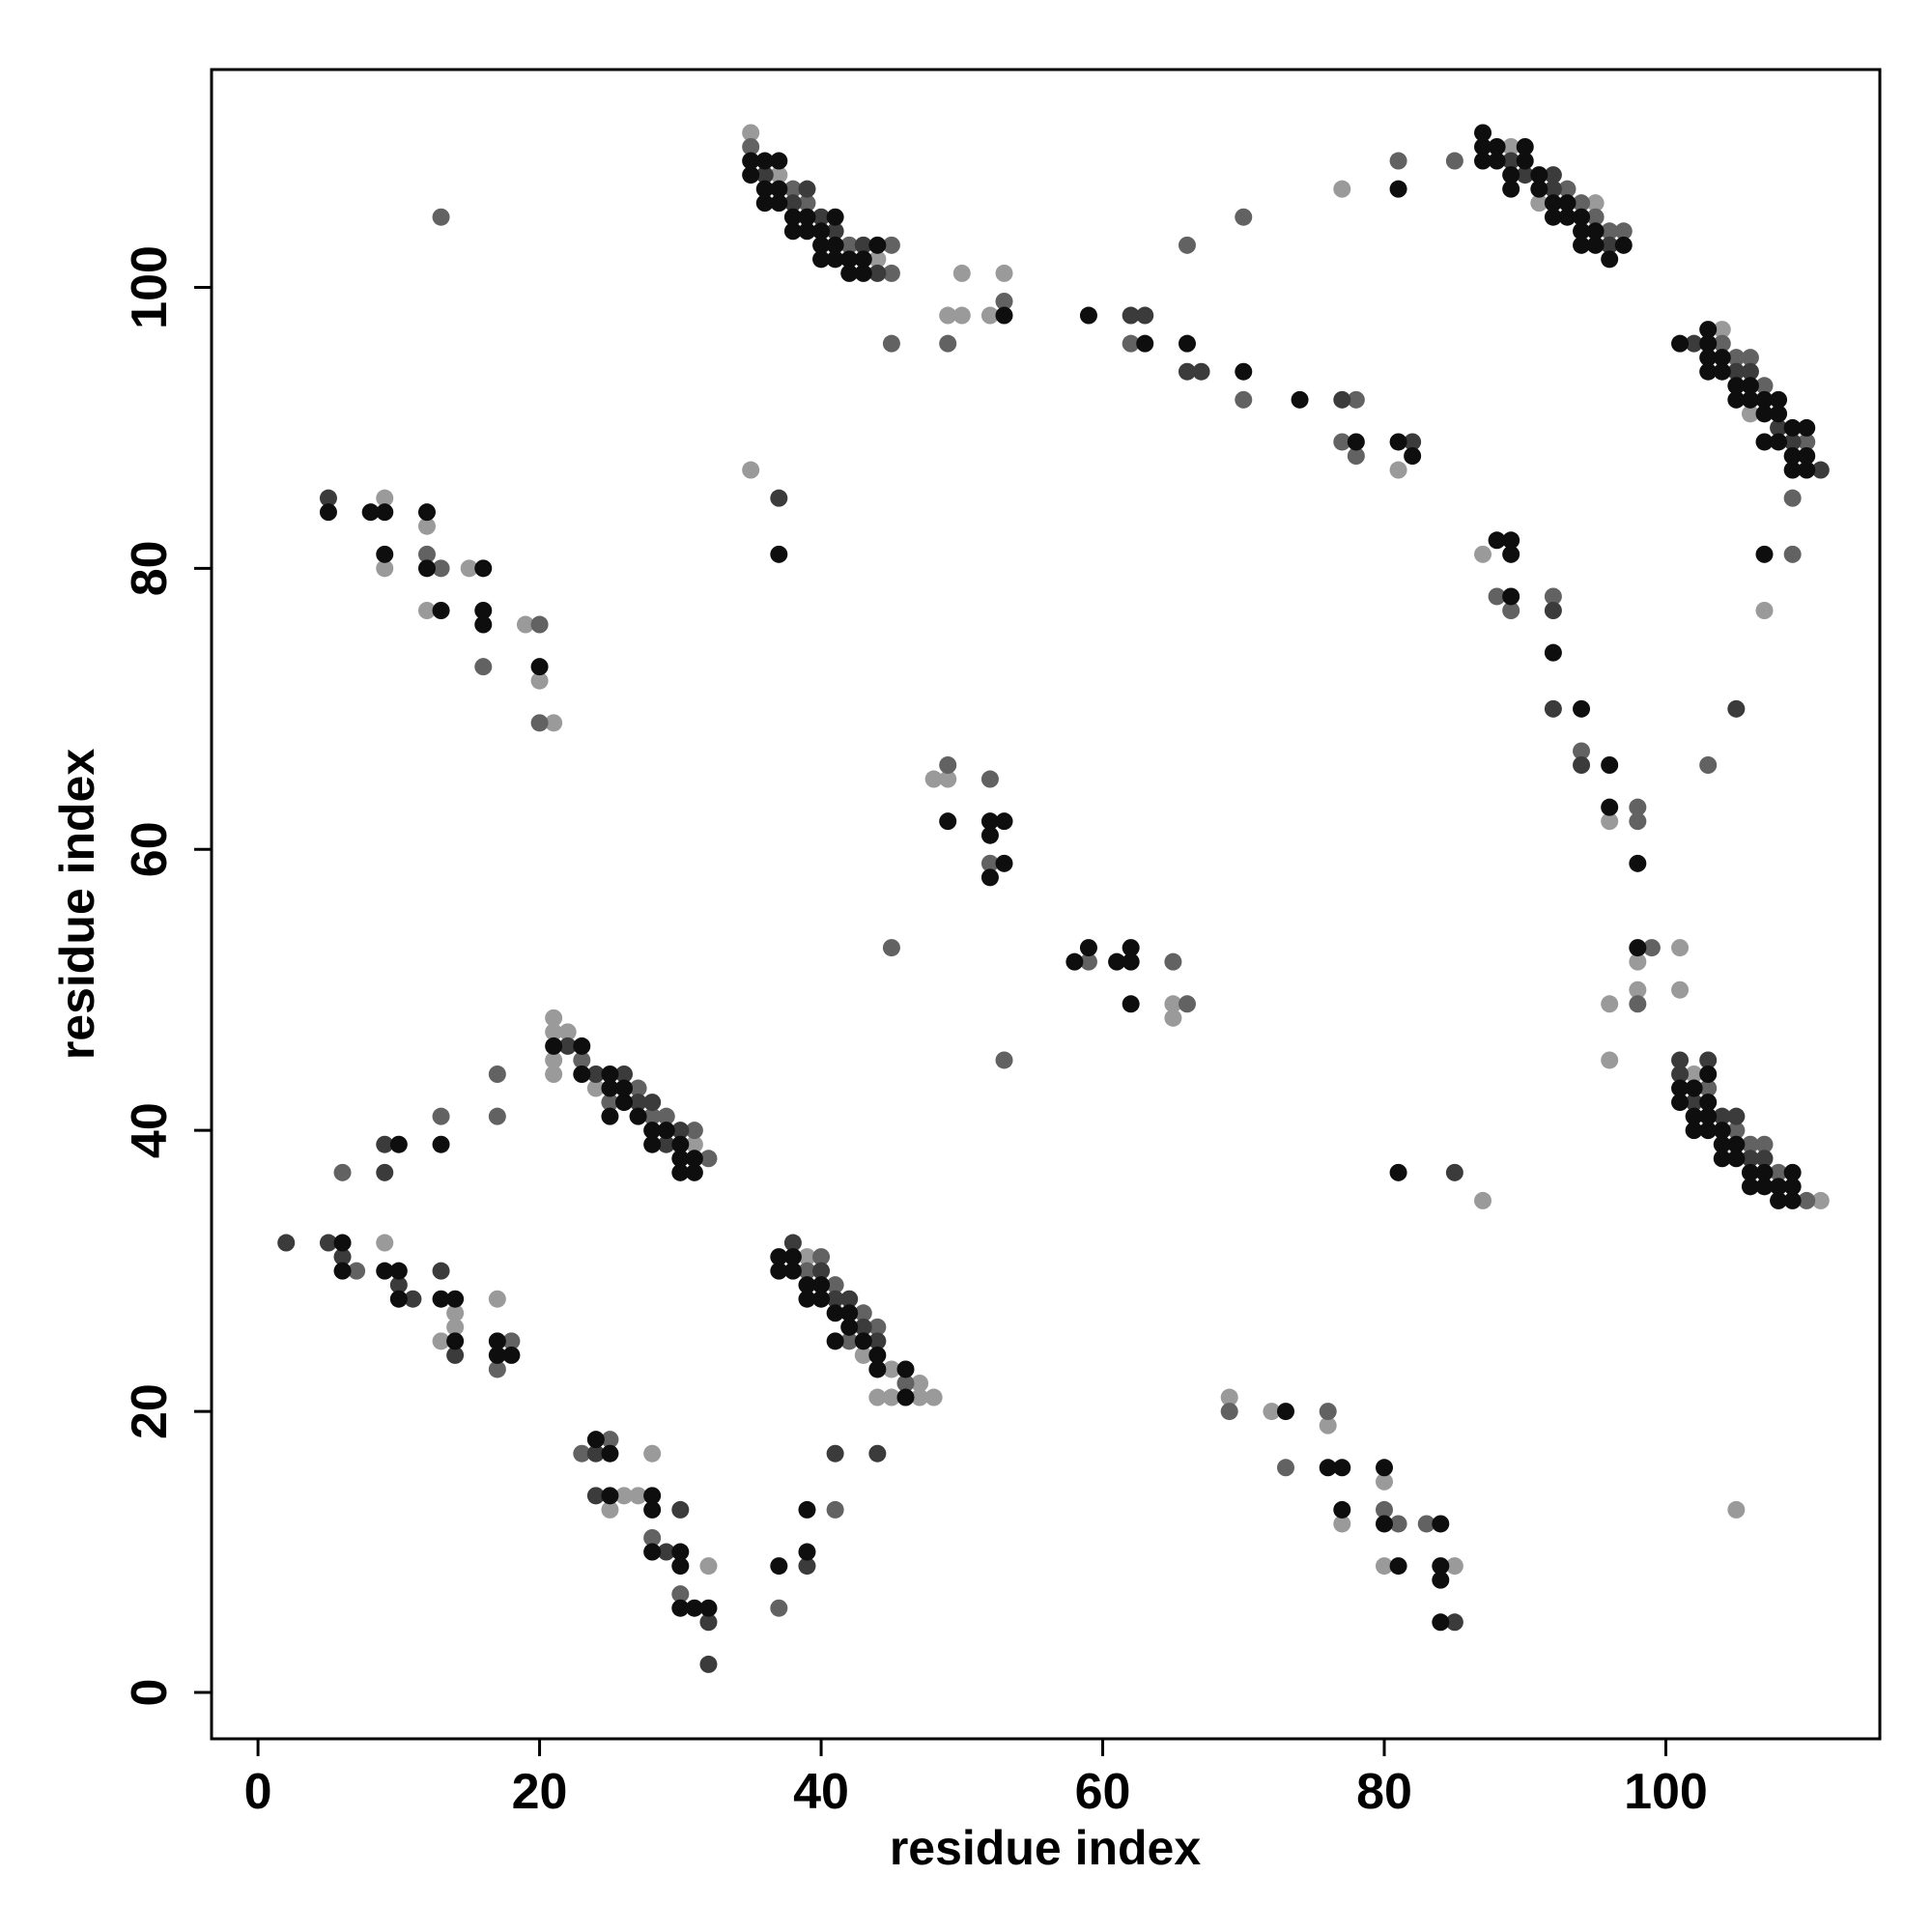  I want to click on x-tick-label: 0, so click(258, 1792).